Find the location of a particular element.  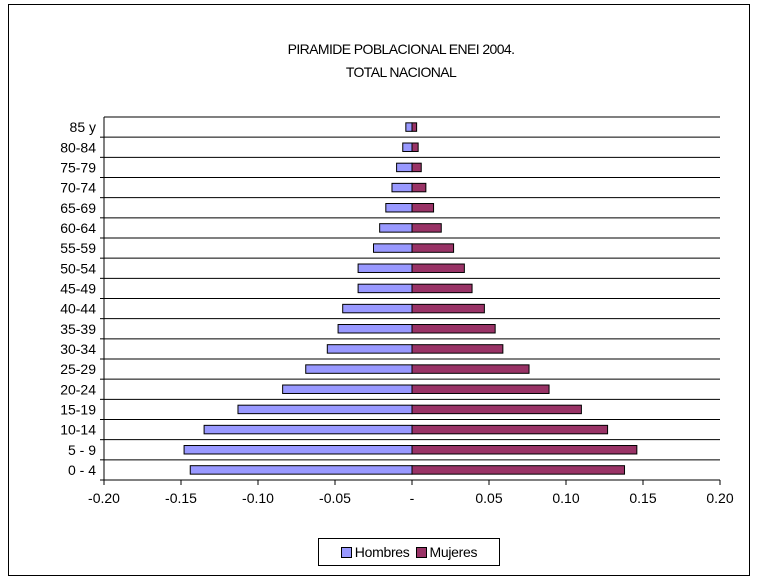

x-tick-label: 0.20 is located at coordinates (719, 498).